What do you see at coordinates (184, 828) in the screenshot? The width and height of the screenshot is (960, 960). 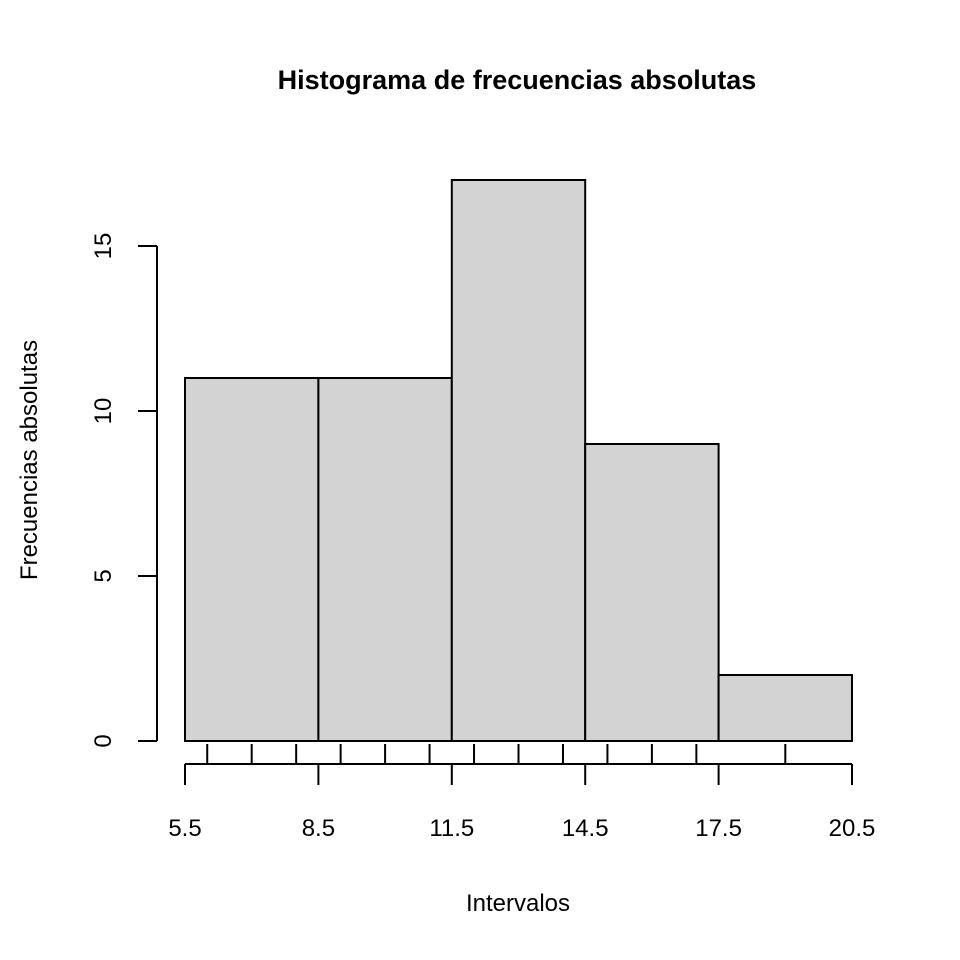 I see `x-tick-label: 5.5` at bounding box center [184, 828].